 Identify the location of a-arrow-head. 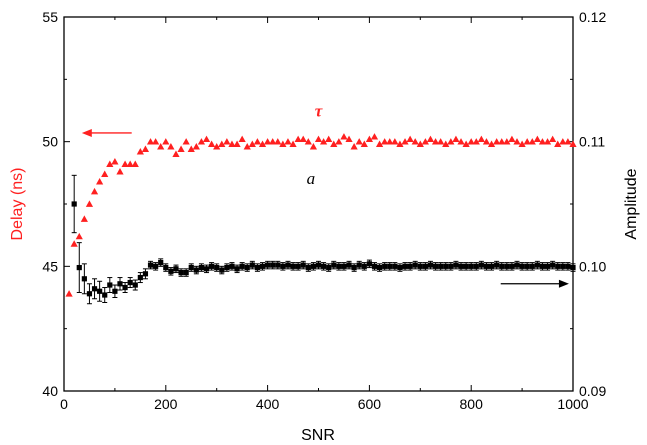
(563, 283).